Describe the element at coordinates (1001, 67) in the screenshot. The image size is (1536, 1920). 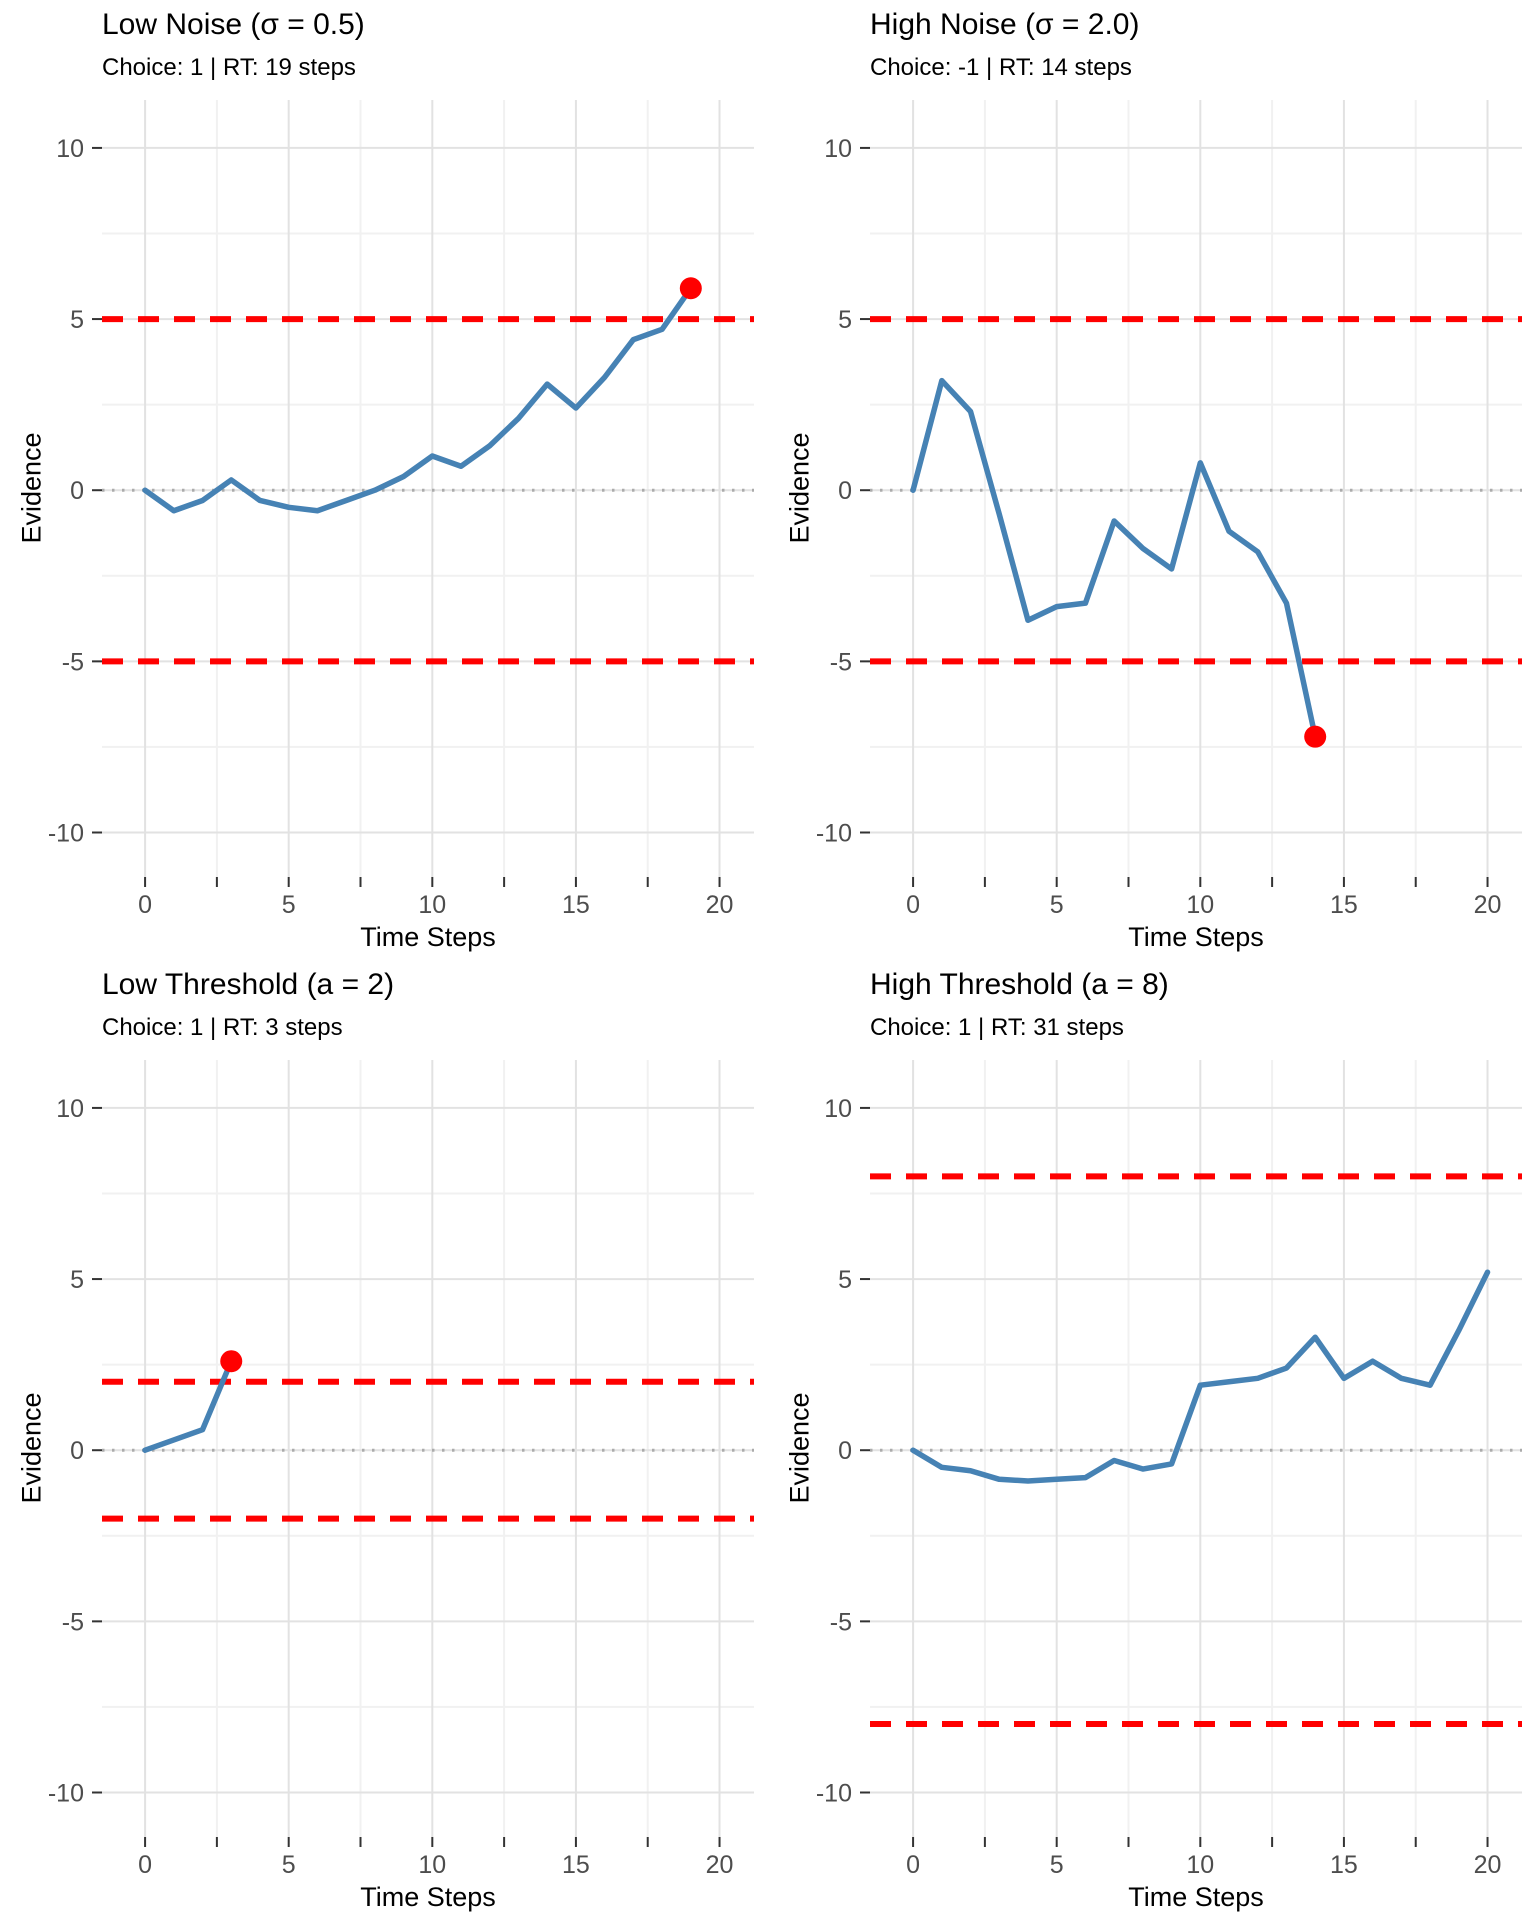
I see `panel-subtitle: Choice: -1 | RT: 14 steps` at that location.